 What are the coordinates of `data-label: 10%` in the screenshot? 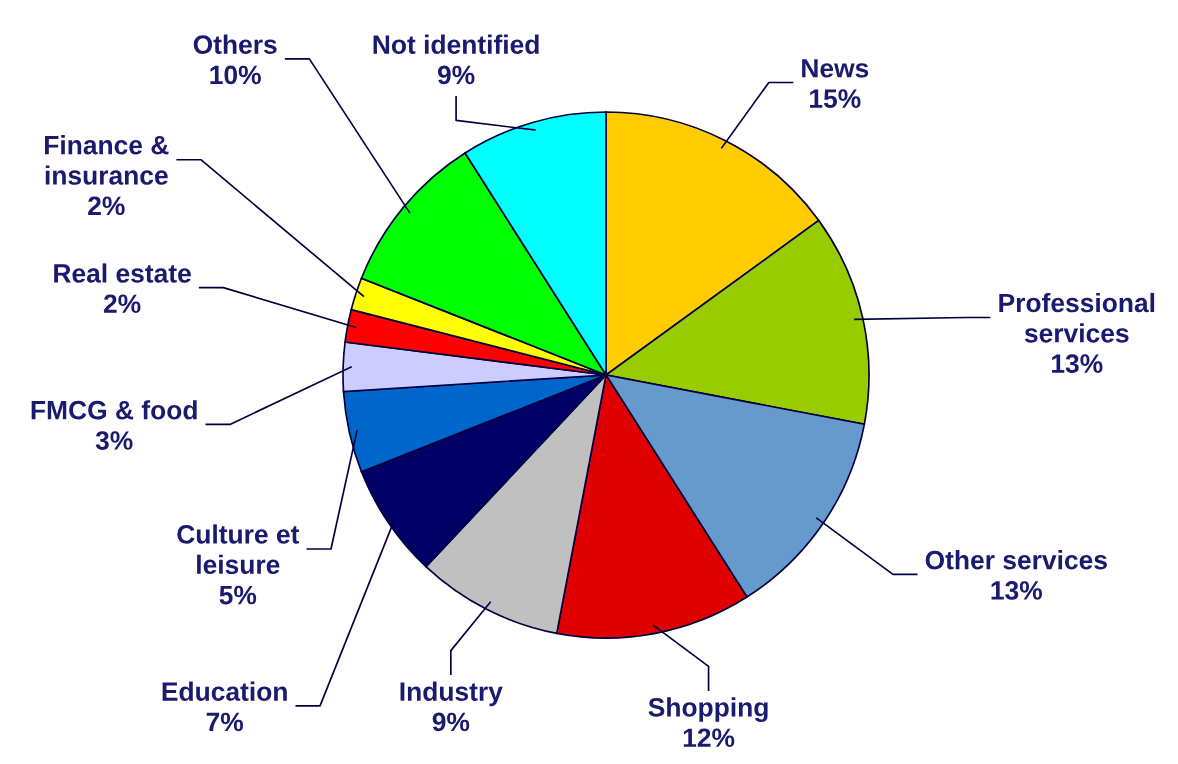 It's located at (235, 75).